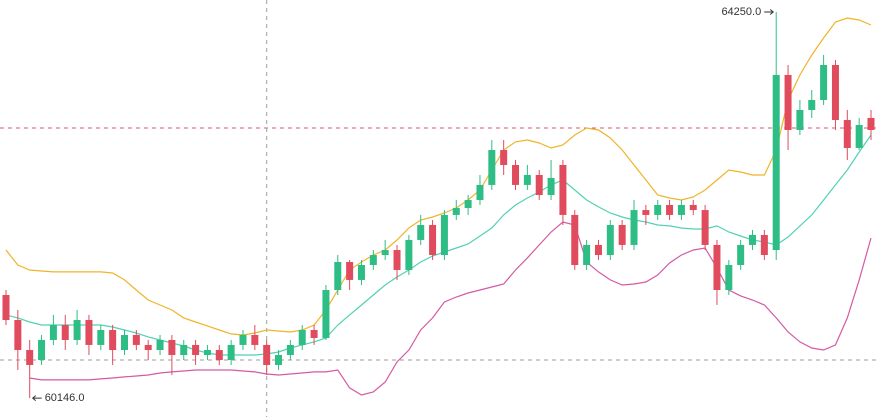  What do you see at coordinates (741, 12) in the screenshot?
I see `max-label: 64250.0` at bounding box center [741, 12].